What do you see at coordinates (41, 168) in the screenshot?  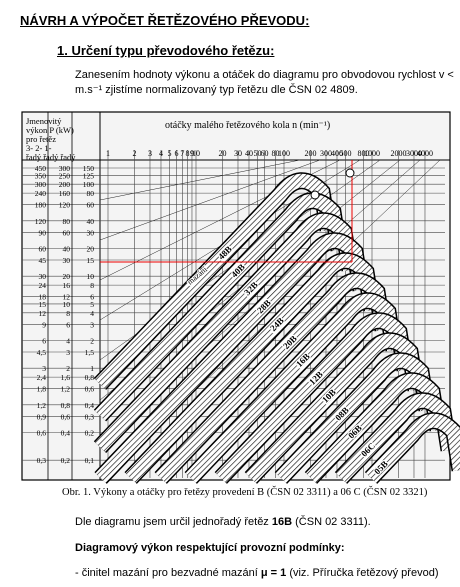 I see `power-tick: 450` at bounding box center [41, 168].